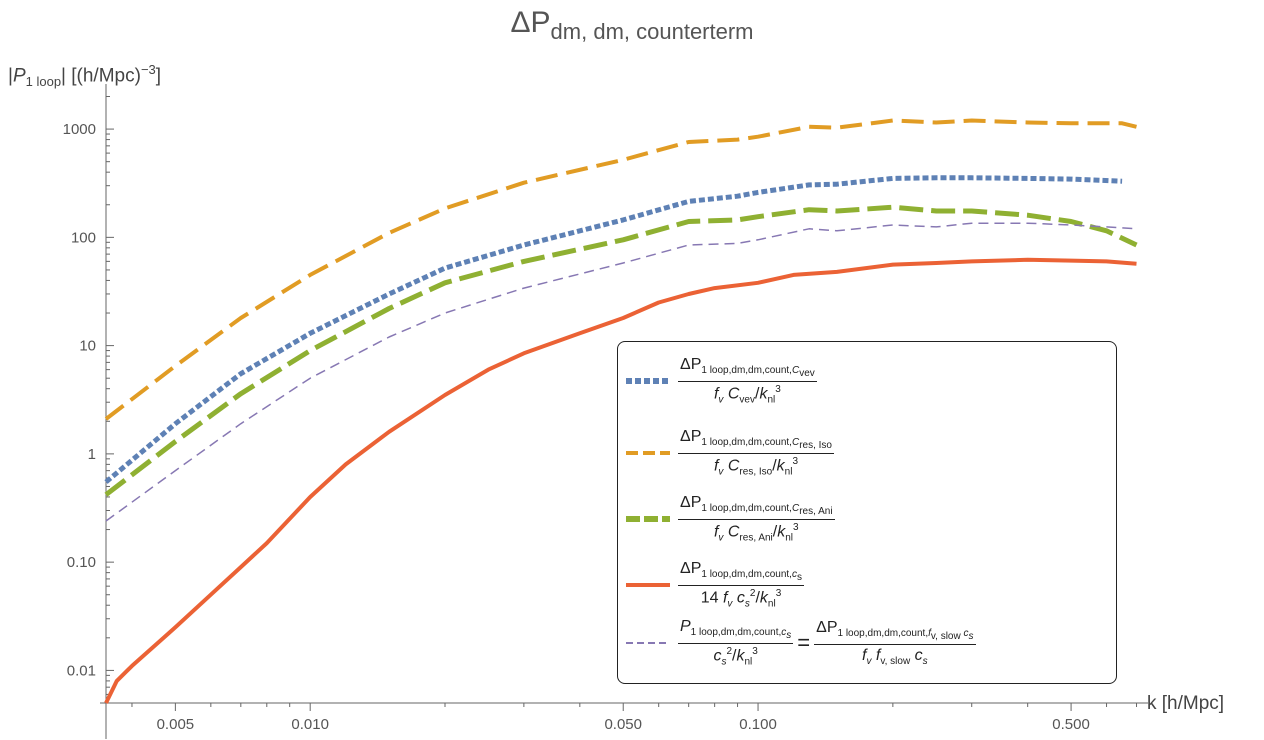 The height and width of the screenshot is (740, 1264). Describe the element at coordinates (736, 643) in the screenshot. I see `legend-label-fslow-lhs: P1 loop,dm,dm,count,cs cs2/knl3` at that location.